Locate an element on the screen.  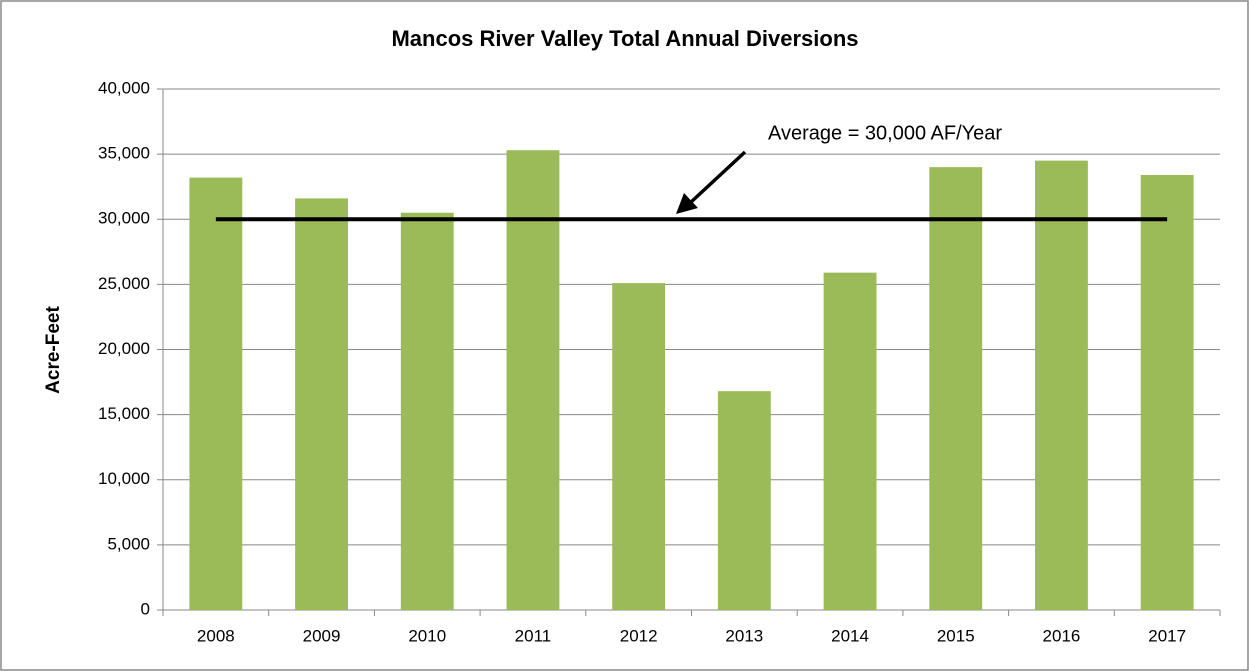
x-tick-label: 2015 is located at coordinates (956, 635).